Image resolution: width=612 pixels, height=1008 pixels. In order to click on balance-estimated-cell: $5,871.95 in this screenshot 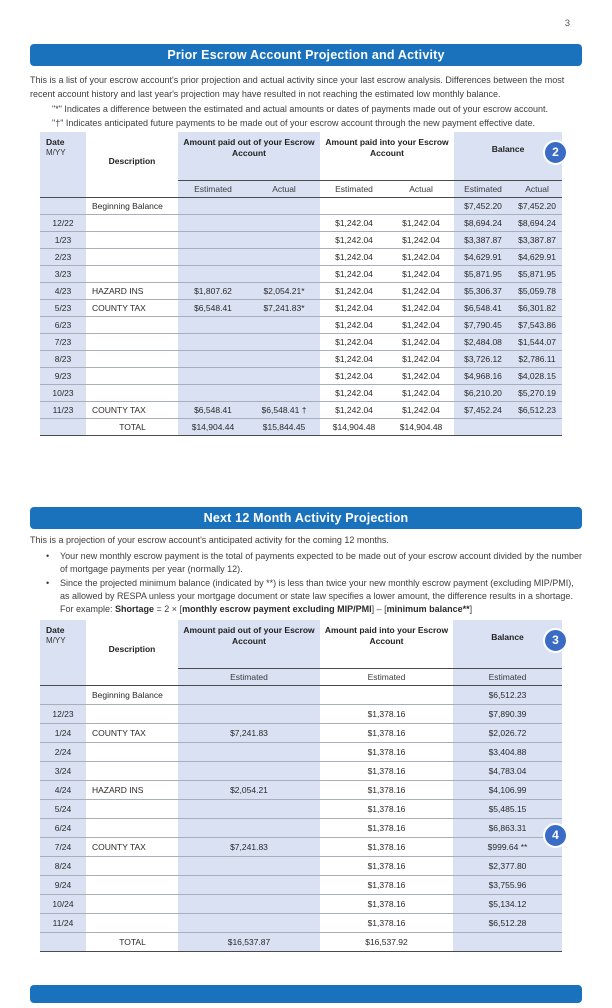, I will do `click(483, 274)`.